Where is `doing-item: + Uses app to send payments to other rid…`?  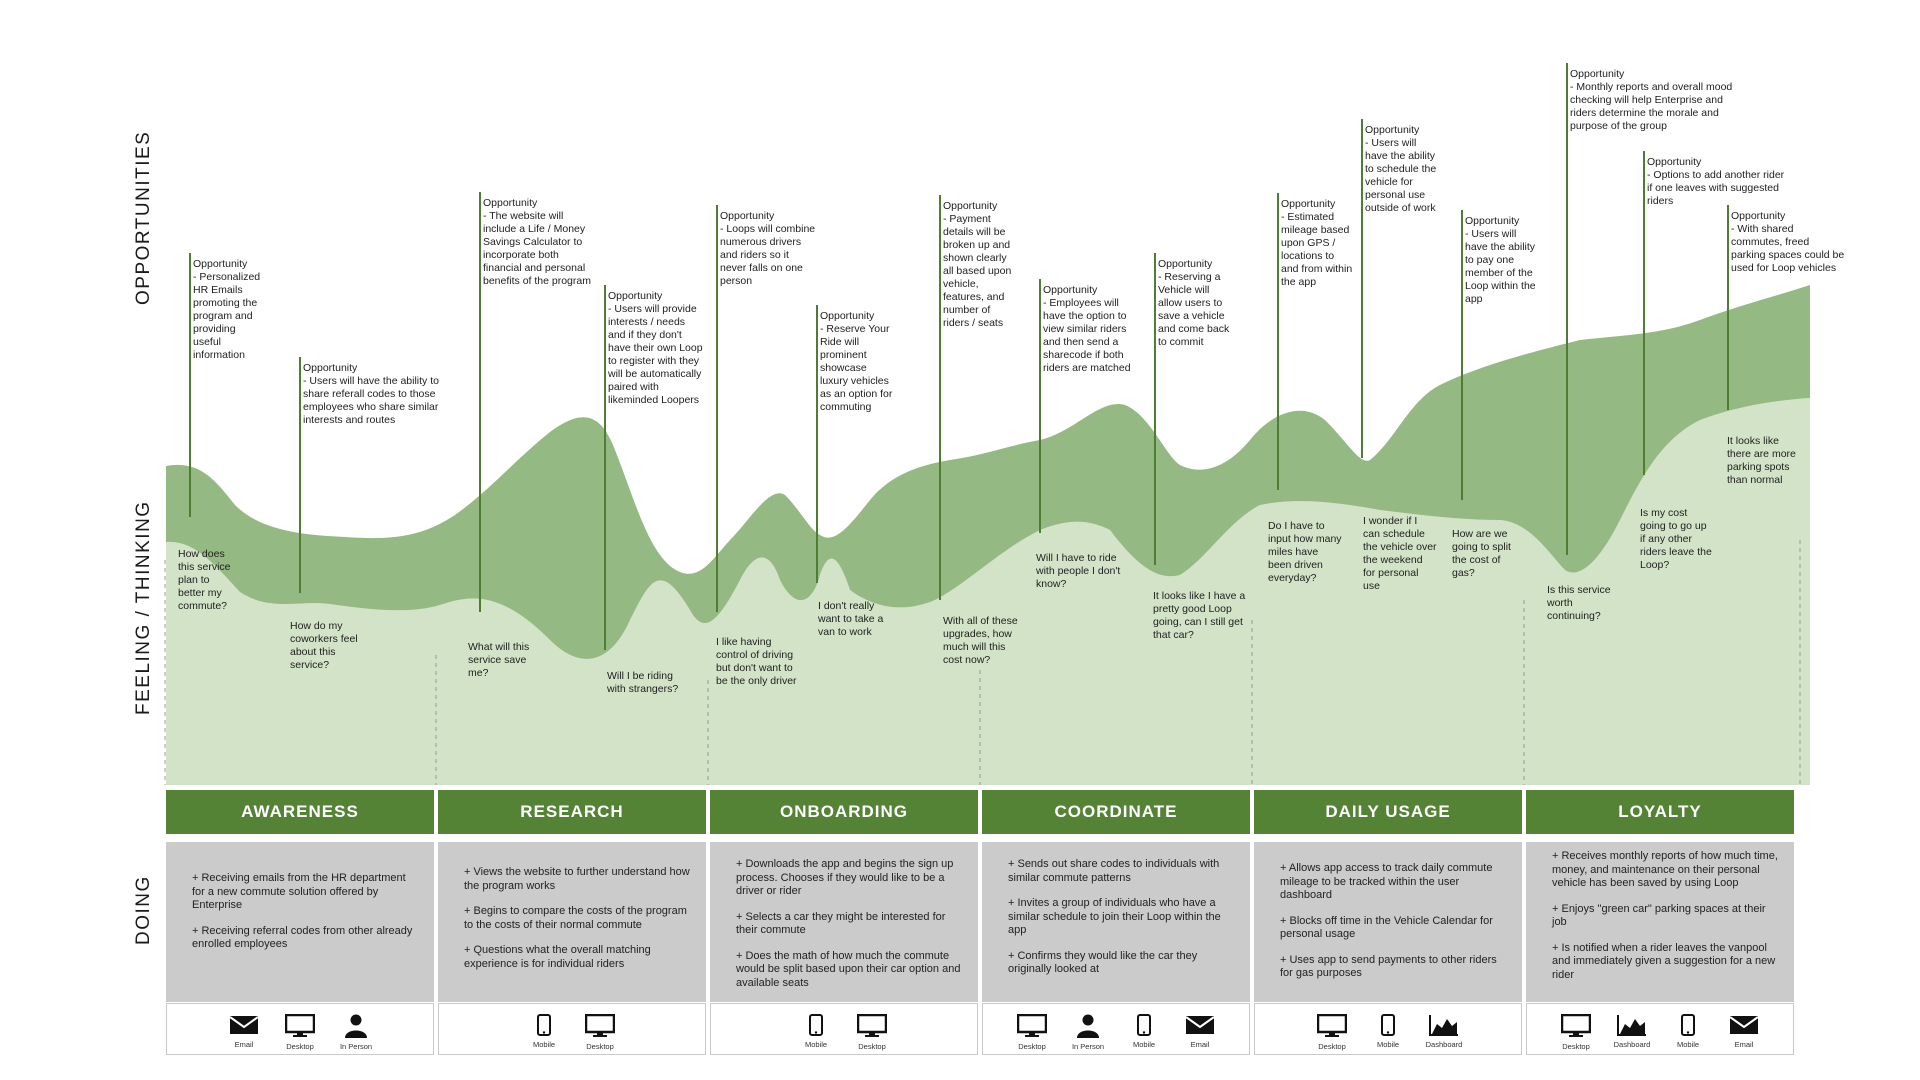
doing-item: + Uses app to send payments to other rid… is located at coordinates (1388, 966).